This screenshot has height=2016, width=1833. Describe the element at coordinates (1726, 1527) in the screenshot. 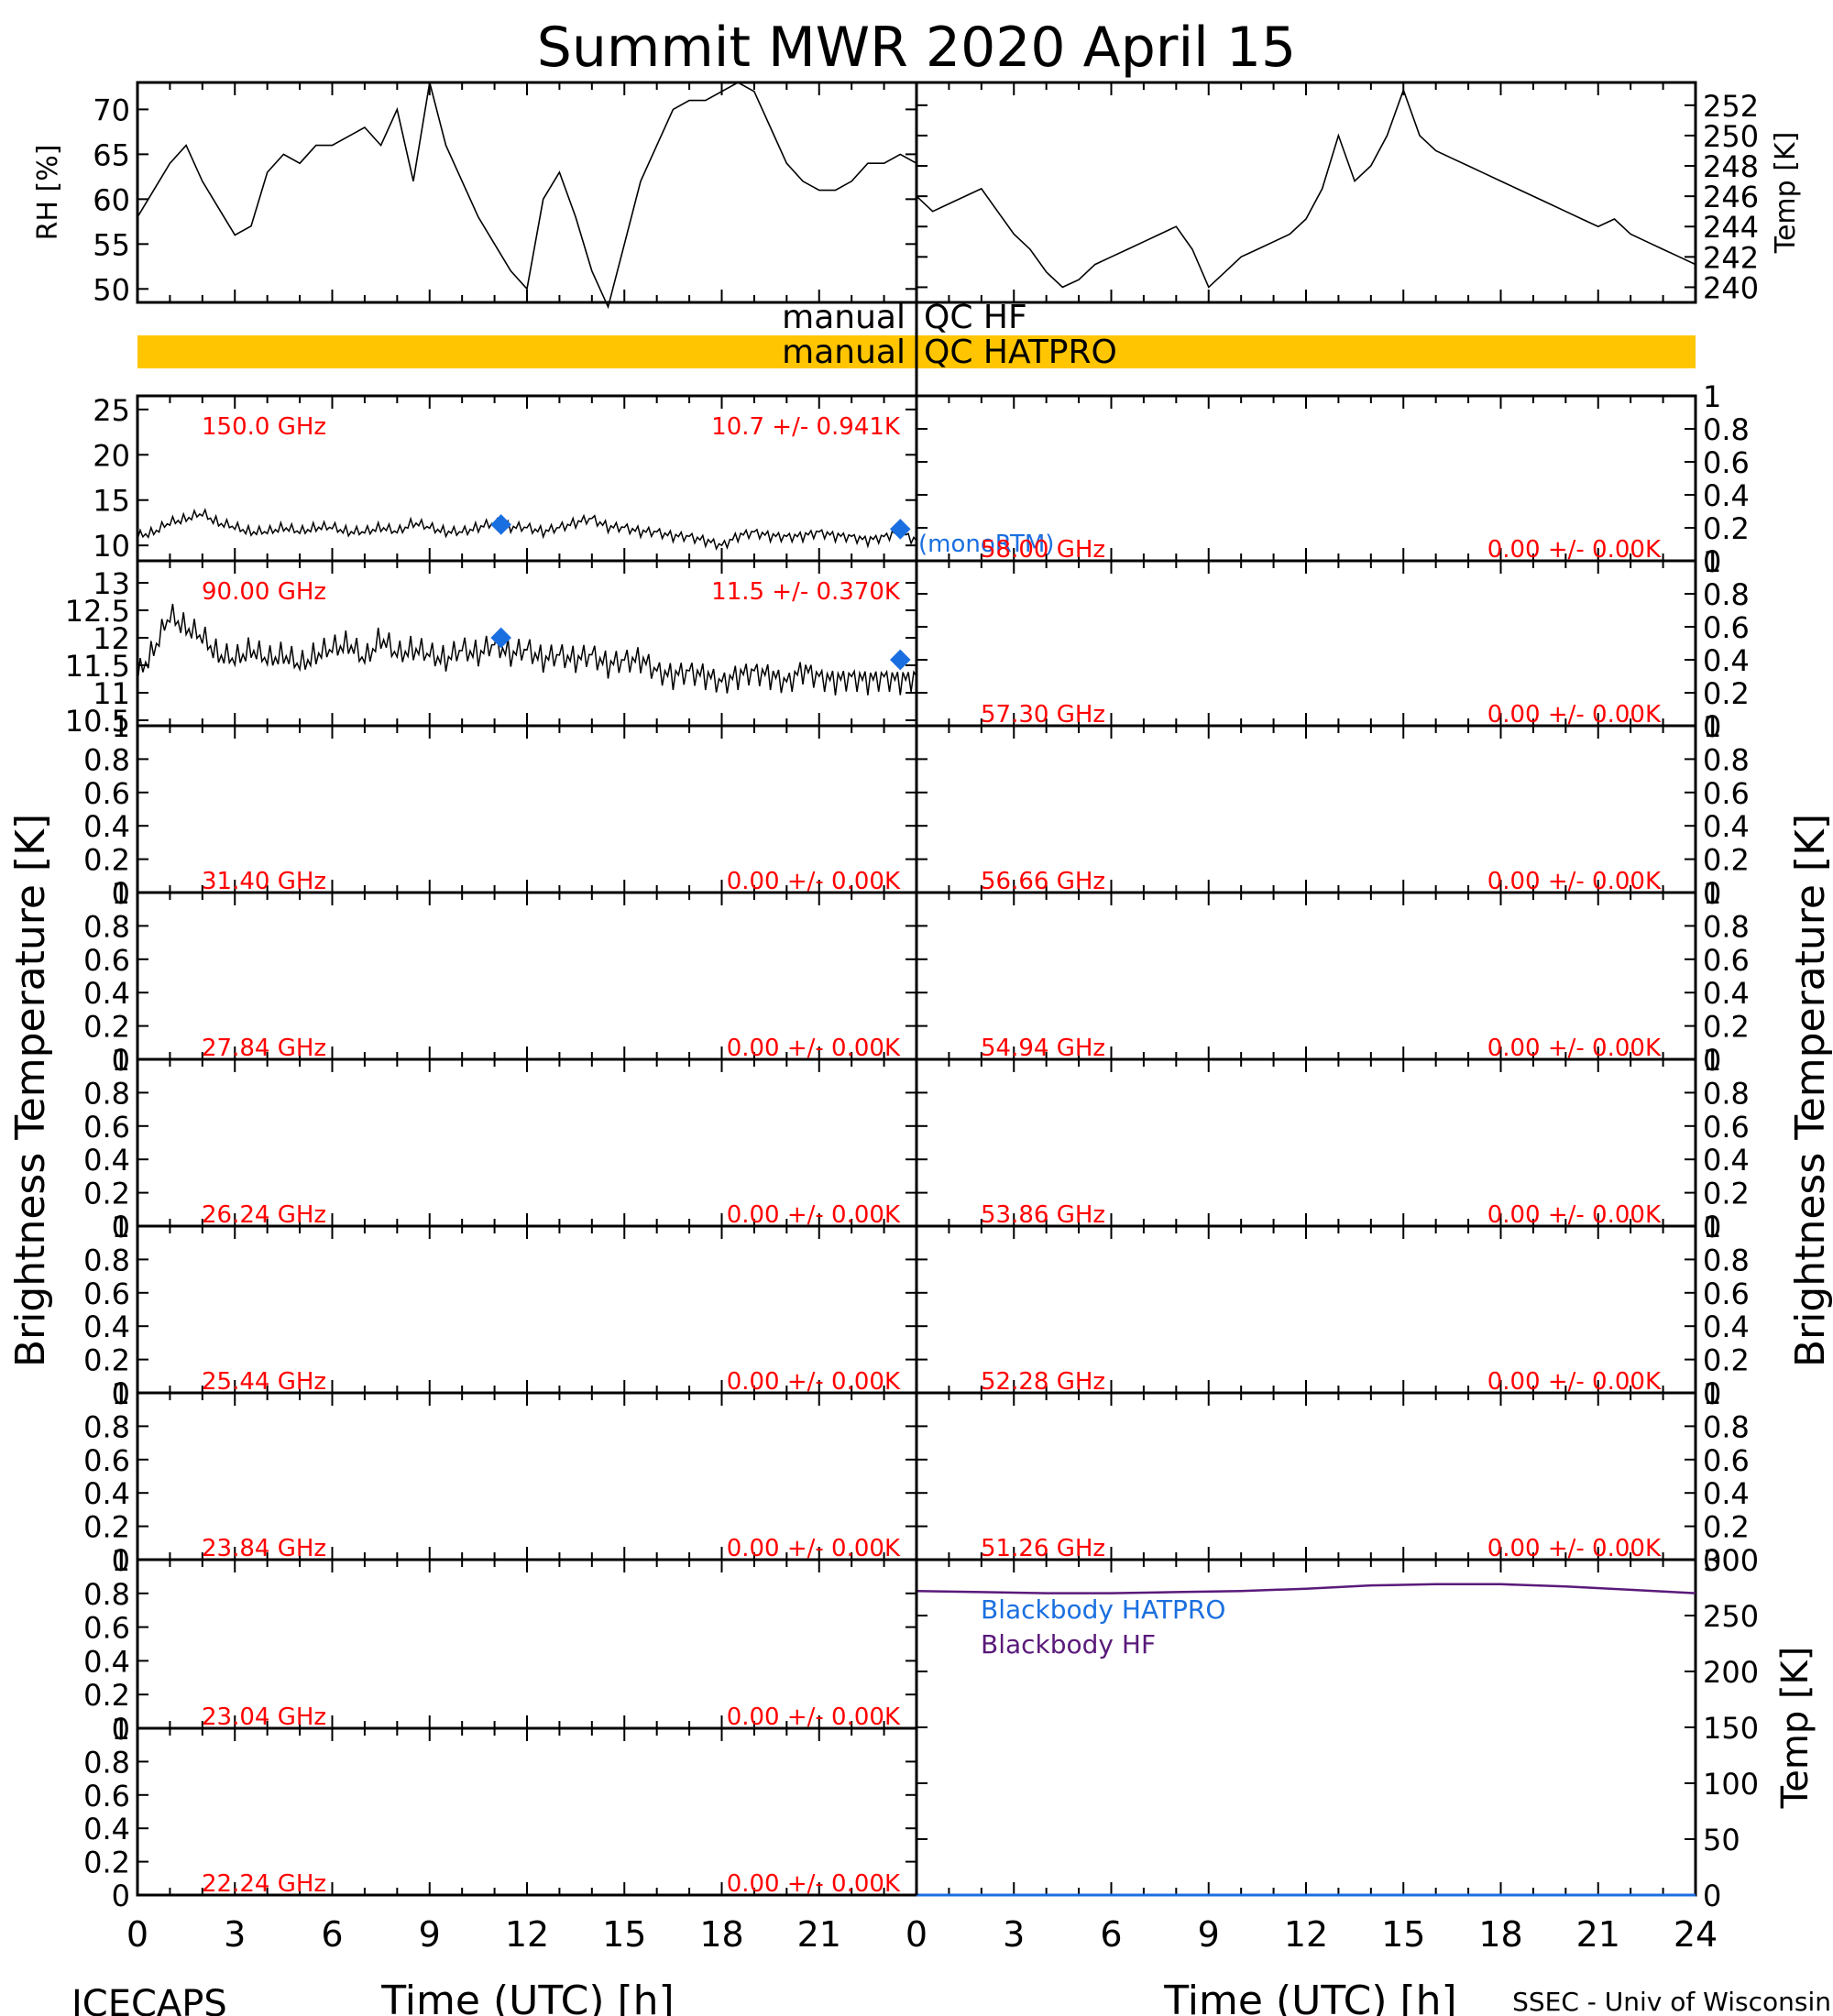

I see `tb51-panel-ytick-label: 0.2` at that location.